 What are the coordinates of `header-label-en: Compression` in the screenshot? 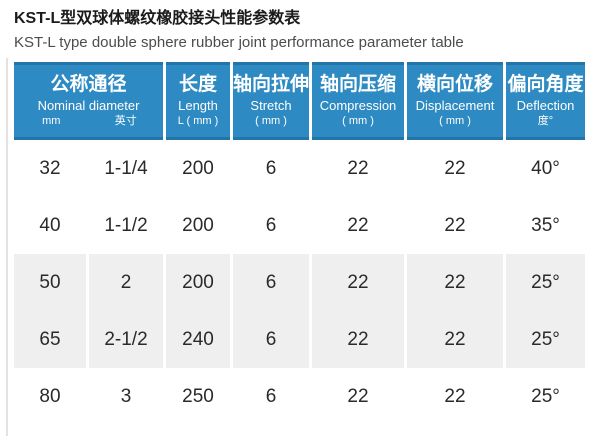 It's located at (358, 105).